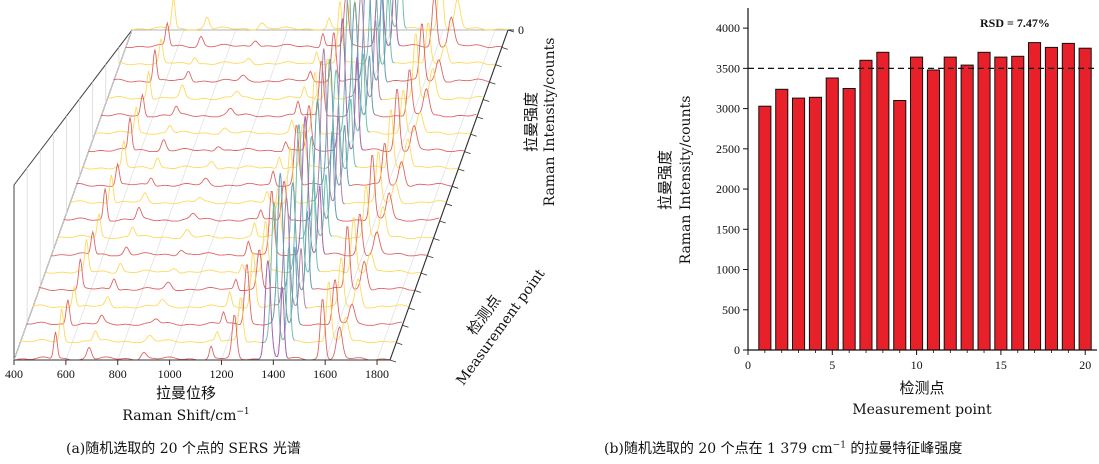 Image resolution: width=1099 pixels, height=464 pixels. Describe the element at coordinates (728, 229) in the screenshot. I see `y-tick-label: 1500` at that location.